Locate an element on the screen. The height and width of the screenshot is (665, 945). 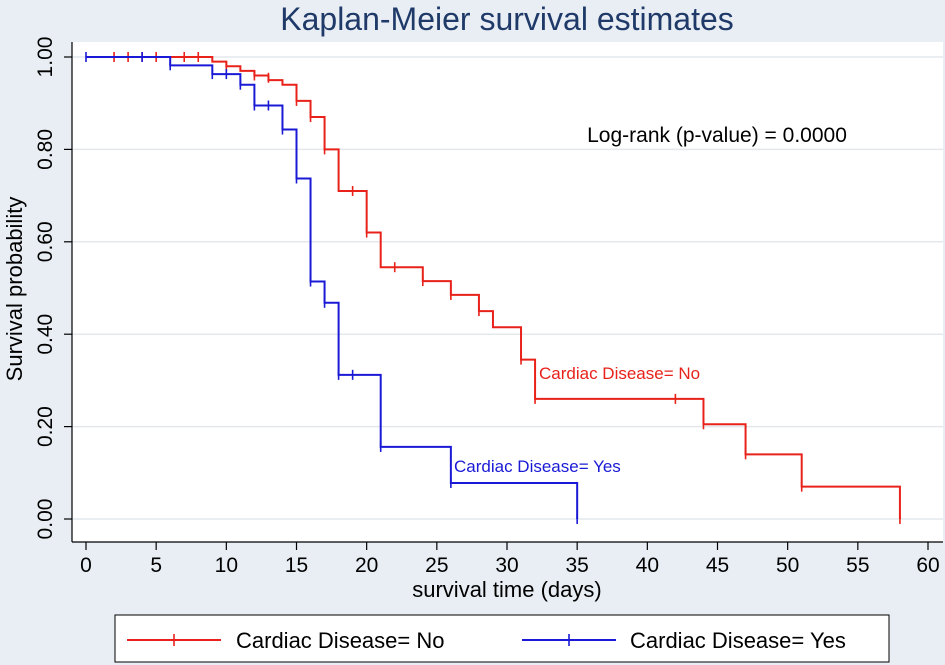
logrank-annotation: Log-rank (p-value) = 0.0000 is located at coordinates (717, 135).